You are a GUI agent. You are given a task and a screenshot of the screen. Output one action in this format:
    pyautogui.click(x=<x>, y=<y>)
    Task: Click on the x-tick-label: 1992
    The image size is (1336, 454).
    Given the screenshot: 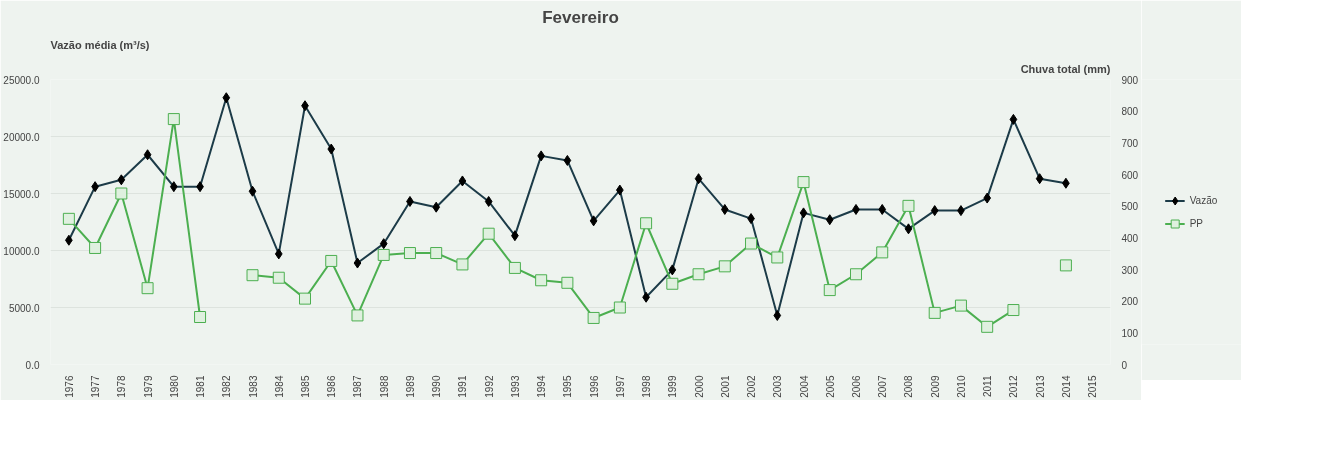 What is the action you would take?
    pyautogui.click(x=489, y=386)
    